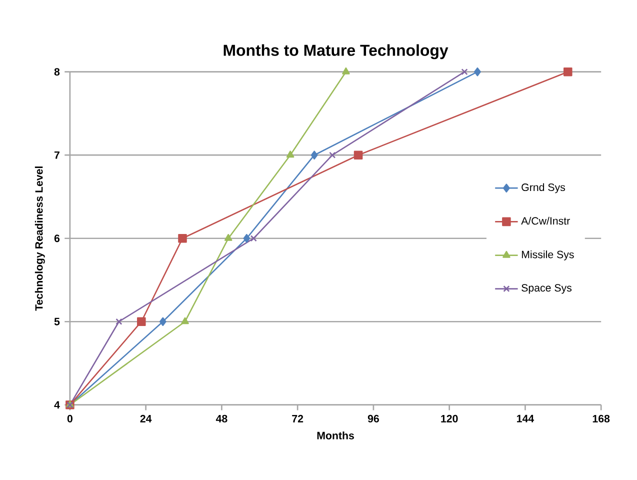 This screenshot has height=480, width=637. I want to click on y-tick-label: 6, so click(57, 238).